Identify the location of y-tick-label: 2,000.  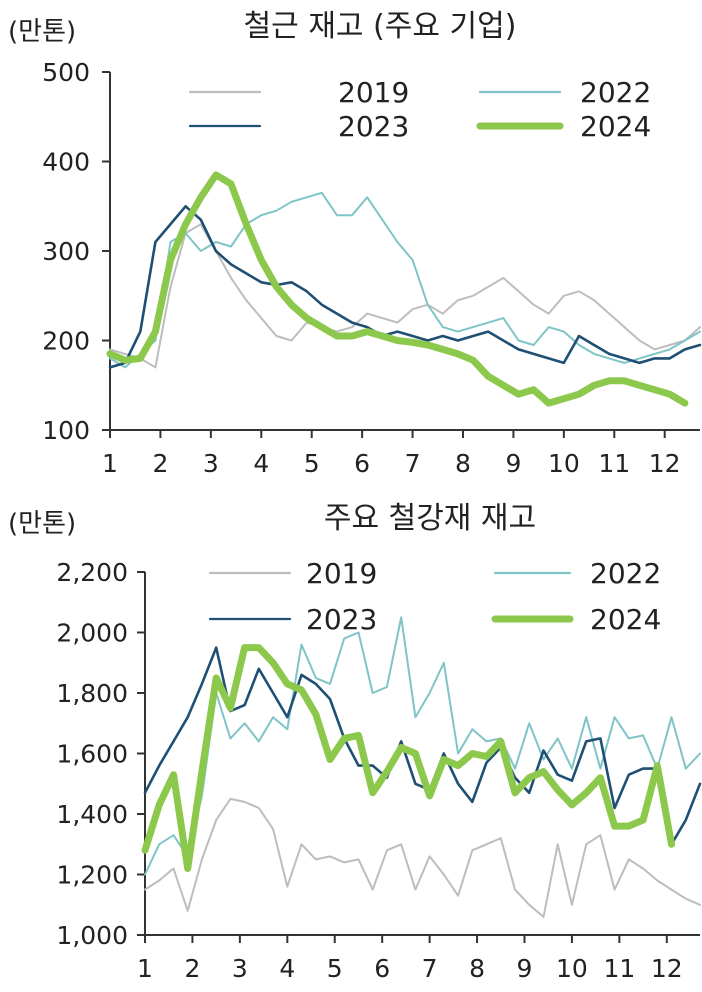
(92, 633).